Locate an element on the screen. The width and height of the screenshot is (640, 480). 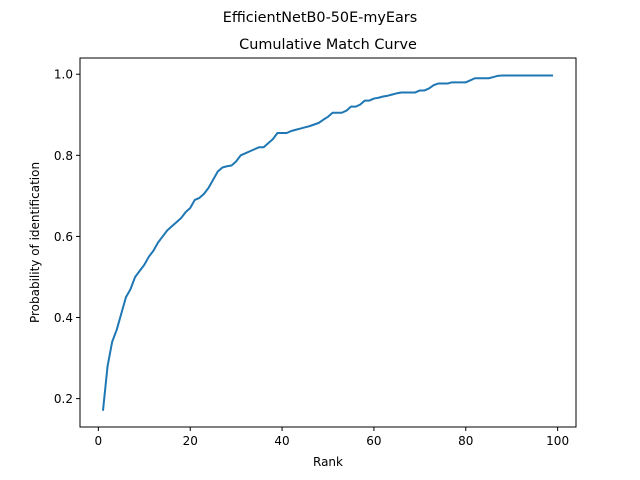
x-tick-label: 80 is located at coordinates (465, 441).